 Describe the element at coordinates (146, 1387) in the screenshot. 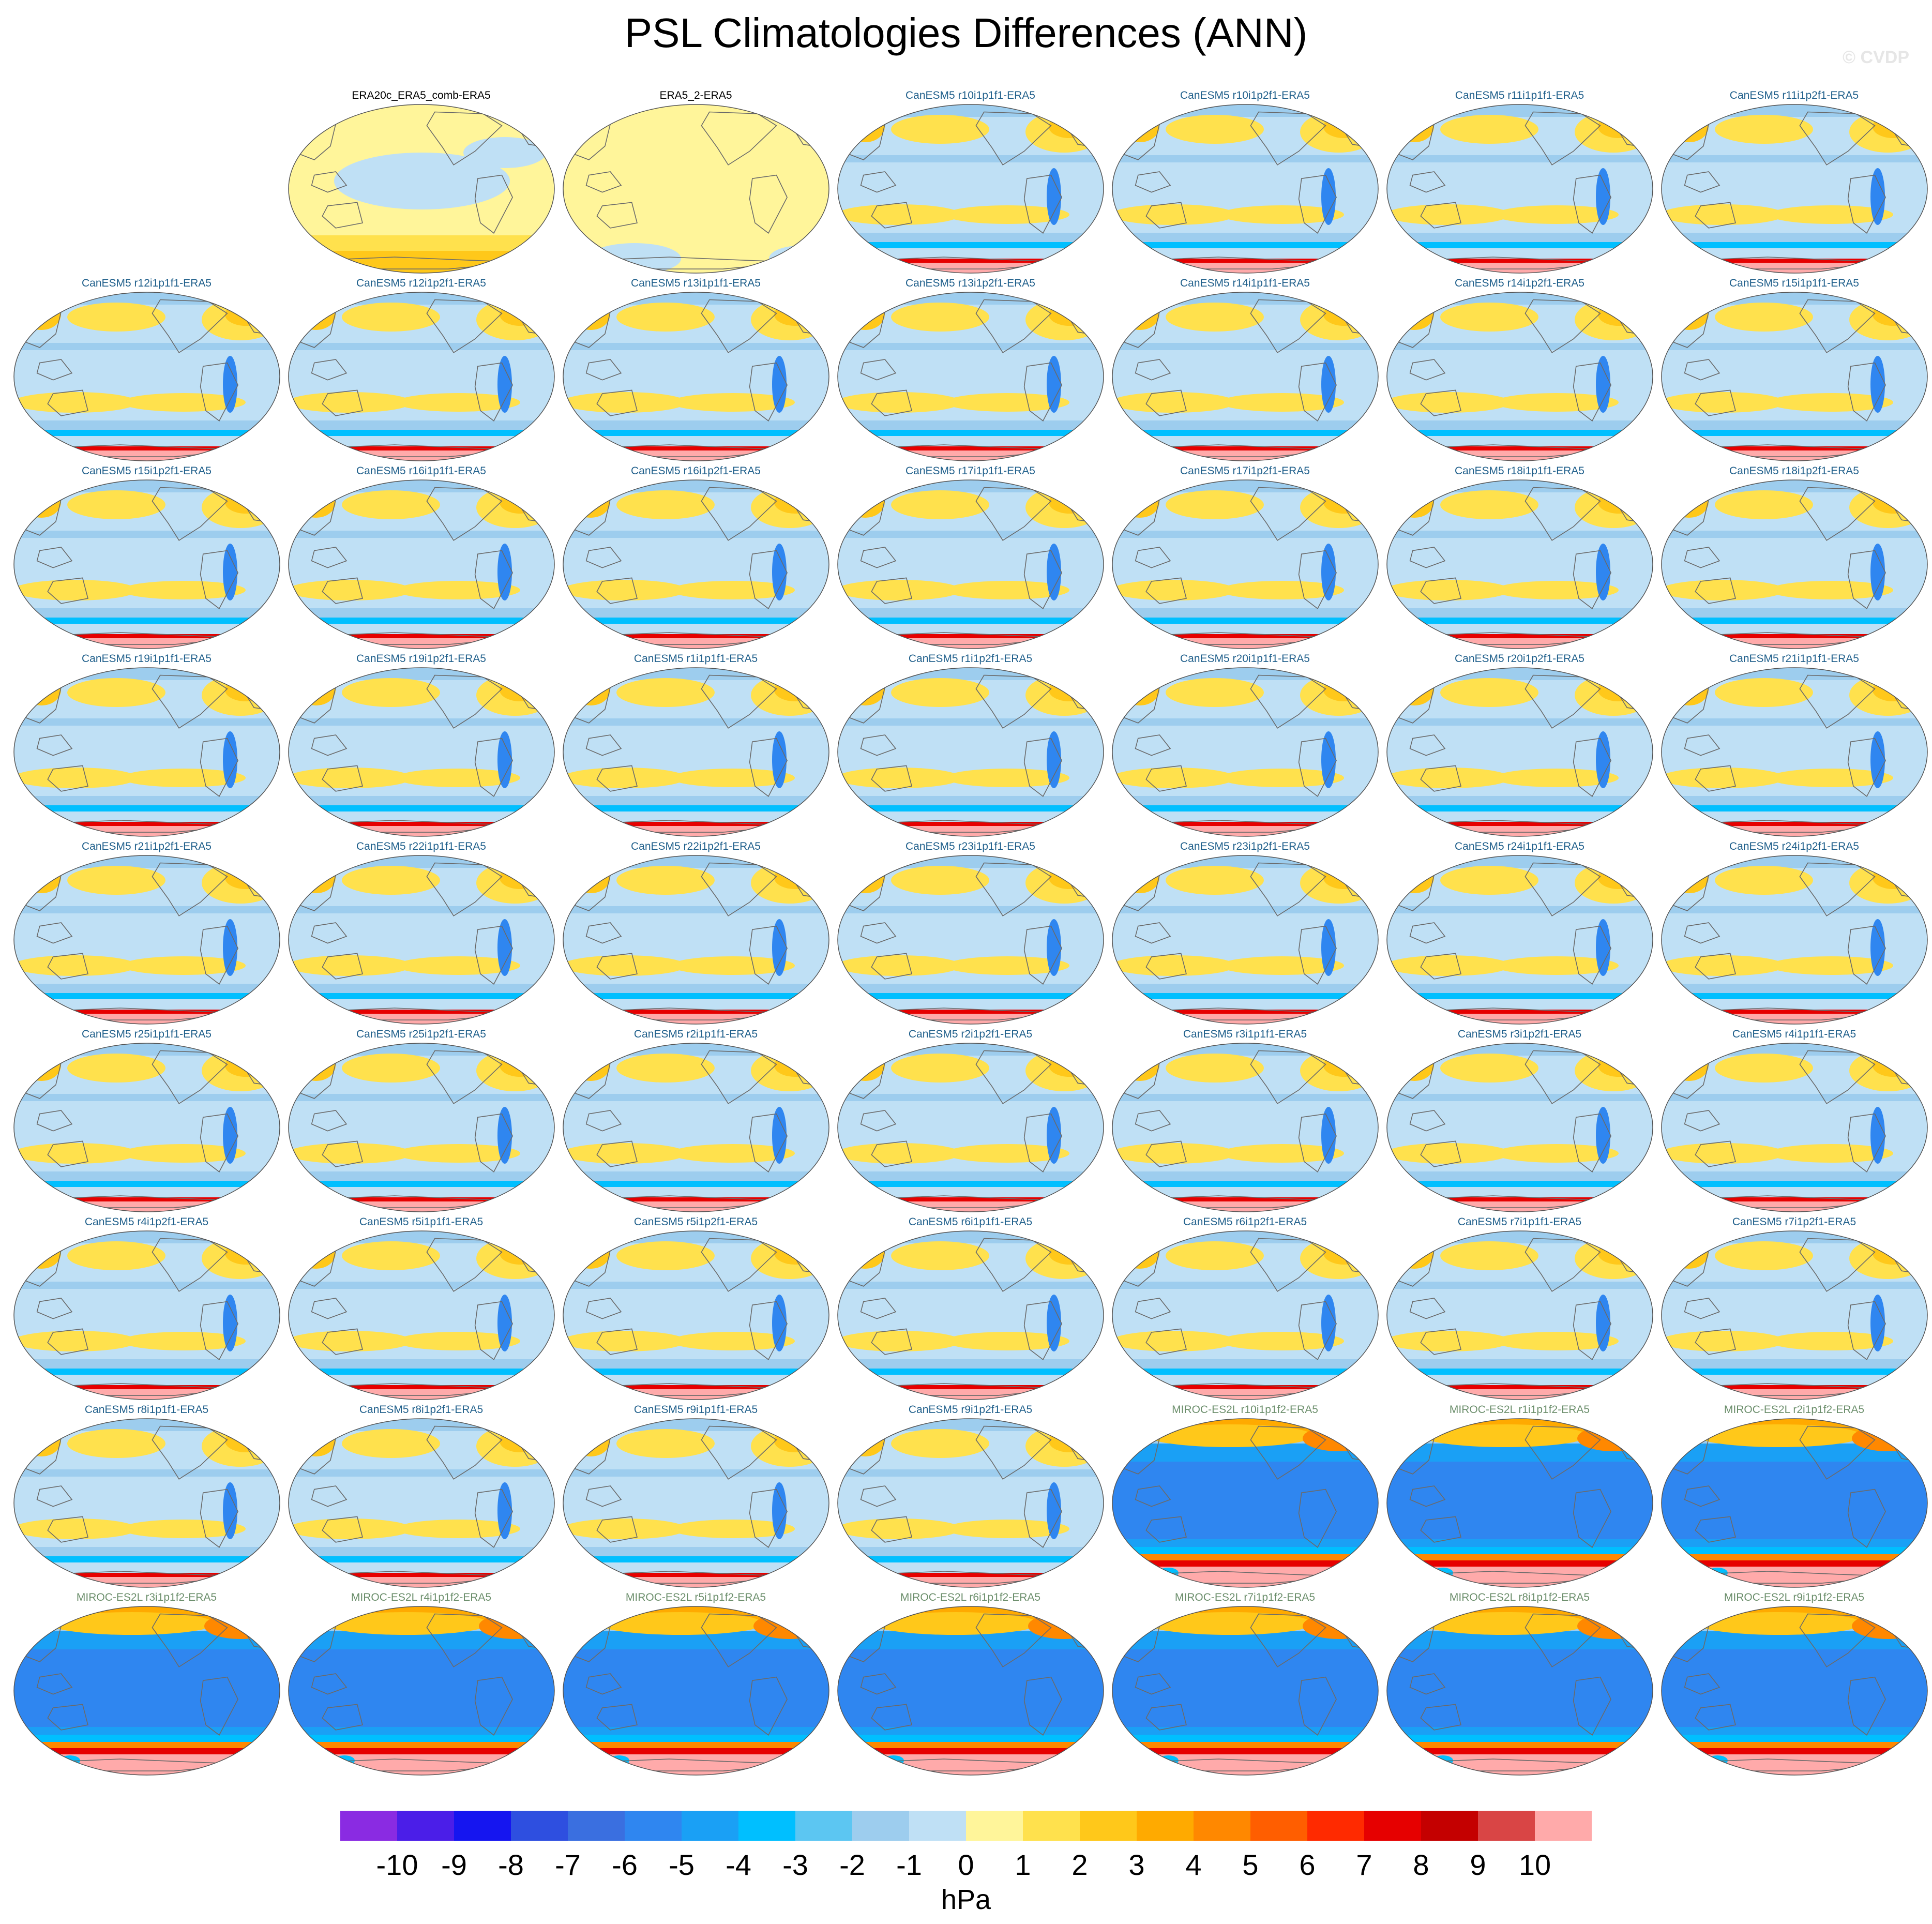

I see `antarctic-edge-band` at that location.